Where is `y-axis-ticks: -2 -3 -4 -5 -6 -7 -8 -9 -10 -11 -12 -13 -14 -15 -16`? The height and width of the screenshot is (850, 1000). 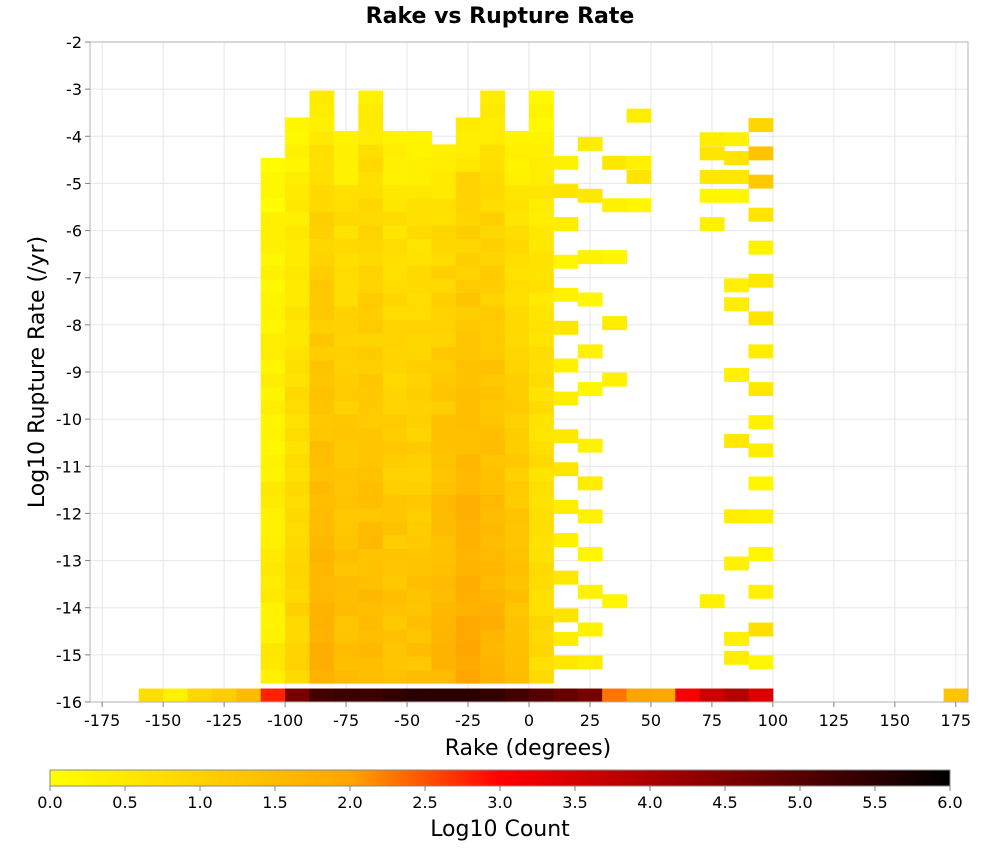
y-axis-ticks: -2 -3 -4 -5 -6 -7 -8 -9 -10 -11 -12 -13 -14 -15 -16 is located at coordinates (73, 372).